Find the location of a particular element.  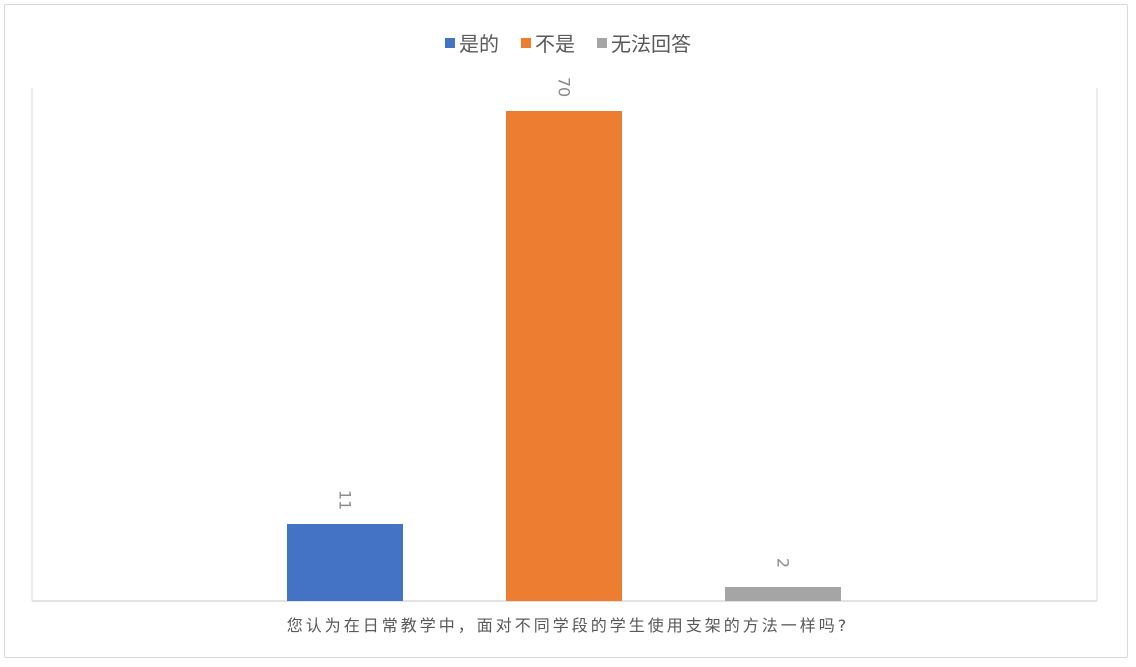

legend-label-cannot-answer: 无法回答 is located at coordinates (651, 44).